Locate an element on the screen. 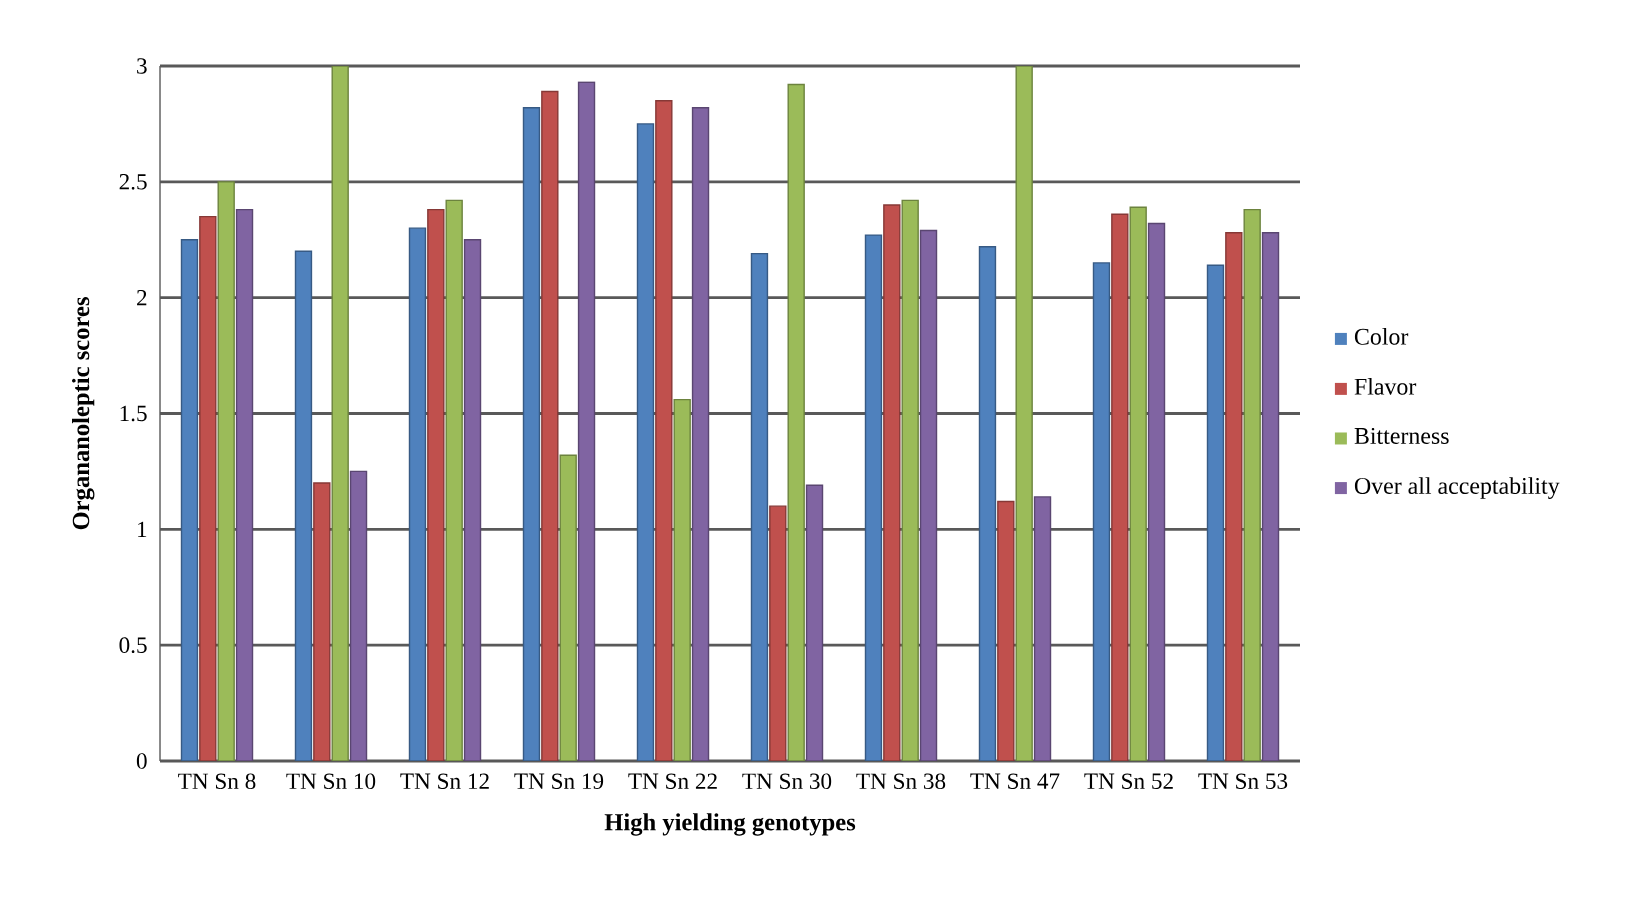 Image resolution: width=1643 pixels, height=906 pixels. y-tick-label: 1 is located at coordinates (142, 529).